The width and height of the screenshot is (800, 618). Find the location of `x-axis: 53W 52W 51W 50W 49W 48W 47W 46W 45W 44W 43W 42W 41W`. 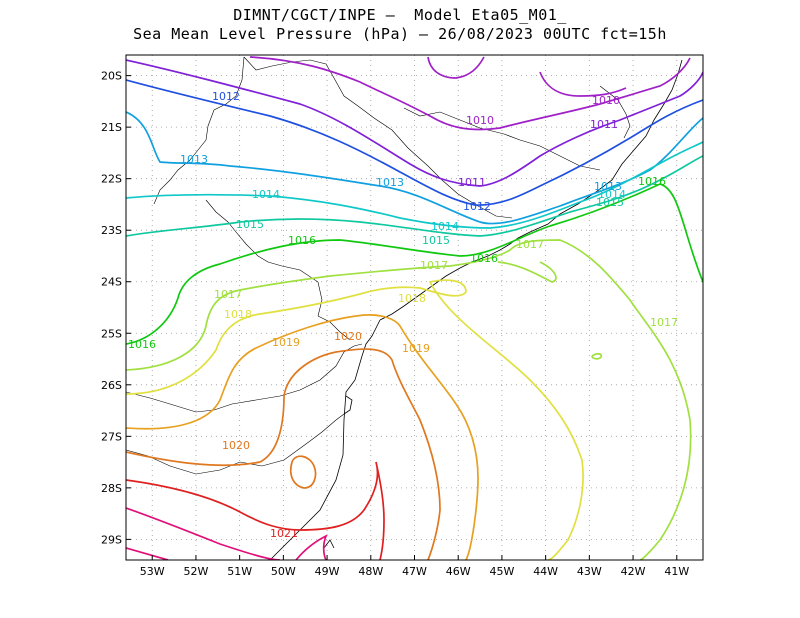

x-axis: 53W 52W 51W 50W 49W 48W 47W 46W 45W 44W 43W 42W 41W is located at coordinates (414, 566).